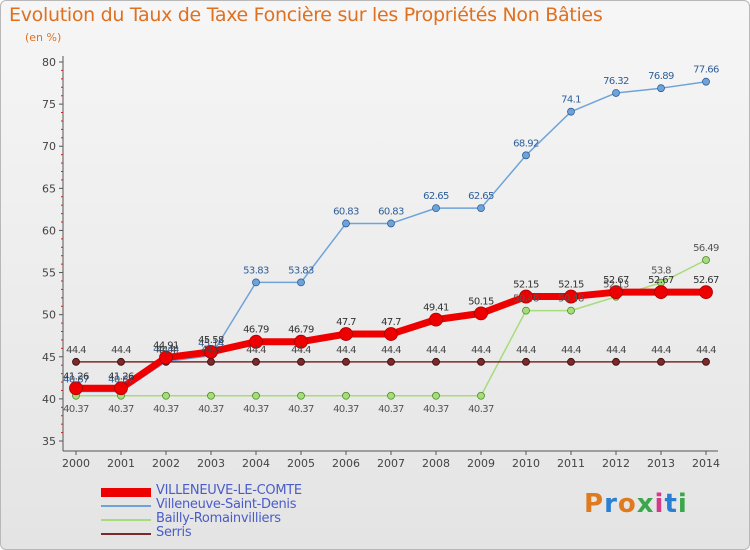 This screenshot has height=550, width=750. I want to click on proxiti-logo: Proxiti, so click(636, 504).